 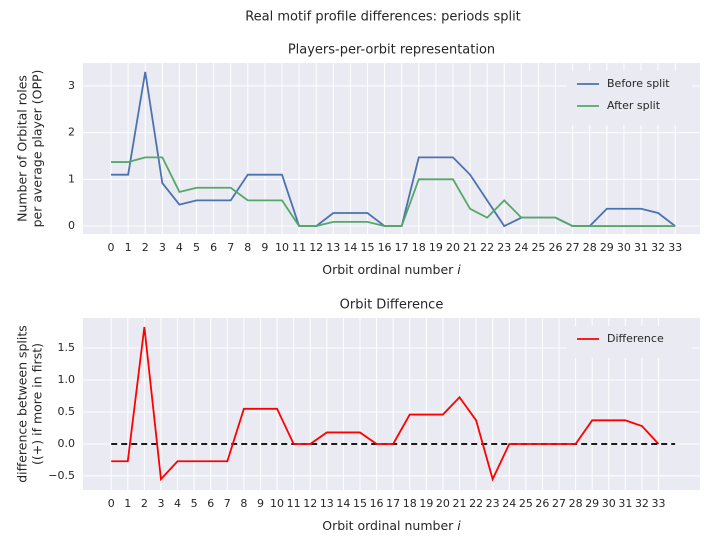 I want to click on legend, so click(x=629, y=342).